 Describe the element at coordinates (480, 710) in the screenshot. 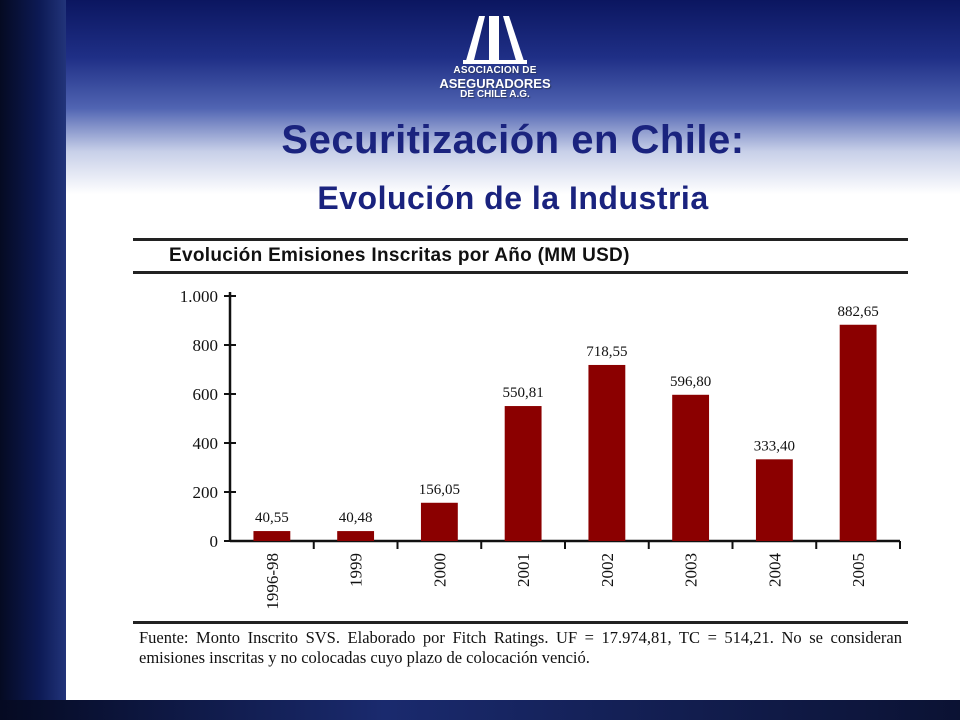

I see `bottom-bar` at that location.